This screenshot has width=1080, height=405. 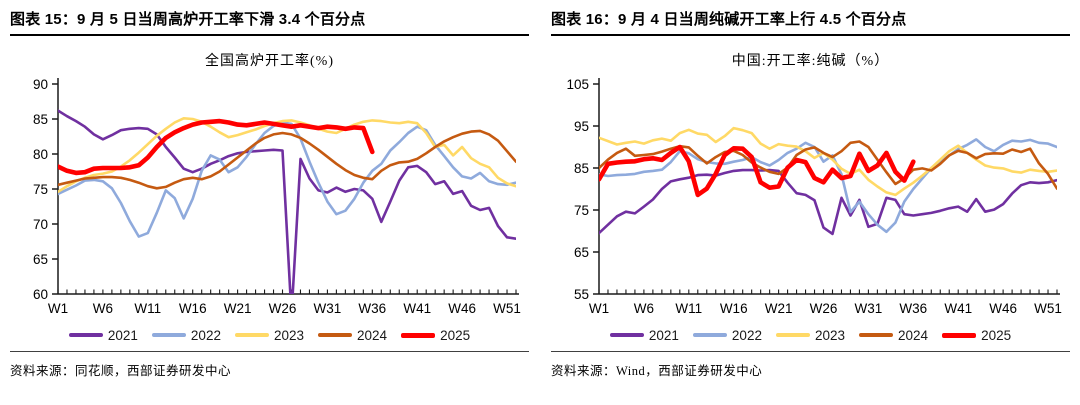 I want to click on y-tick-label: 95, so click(x=581, y=126).